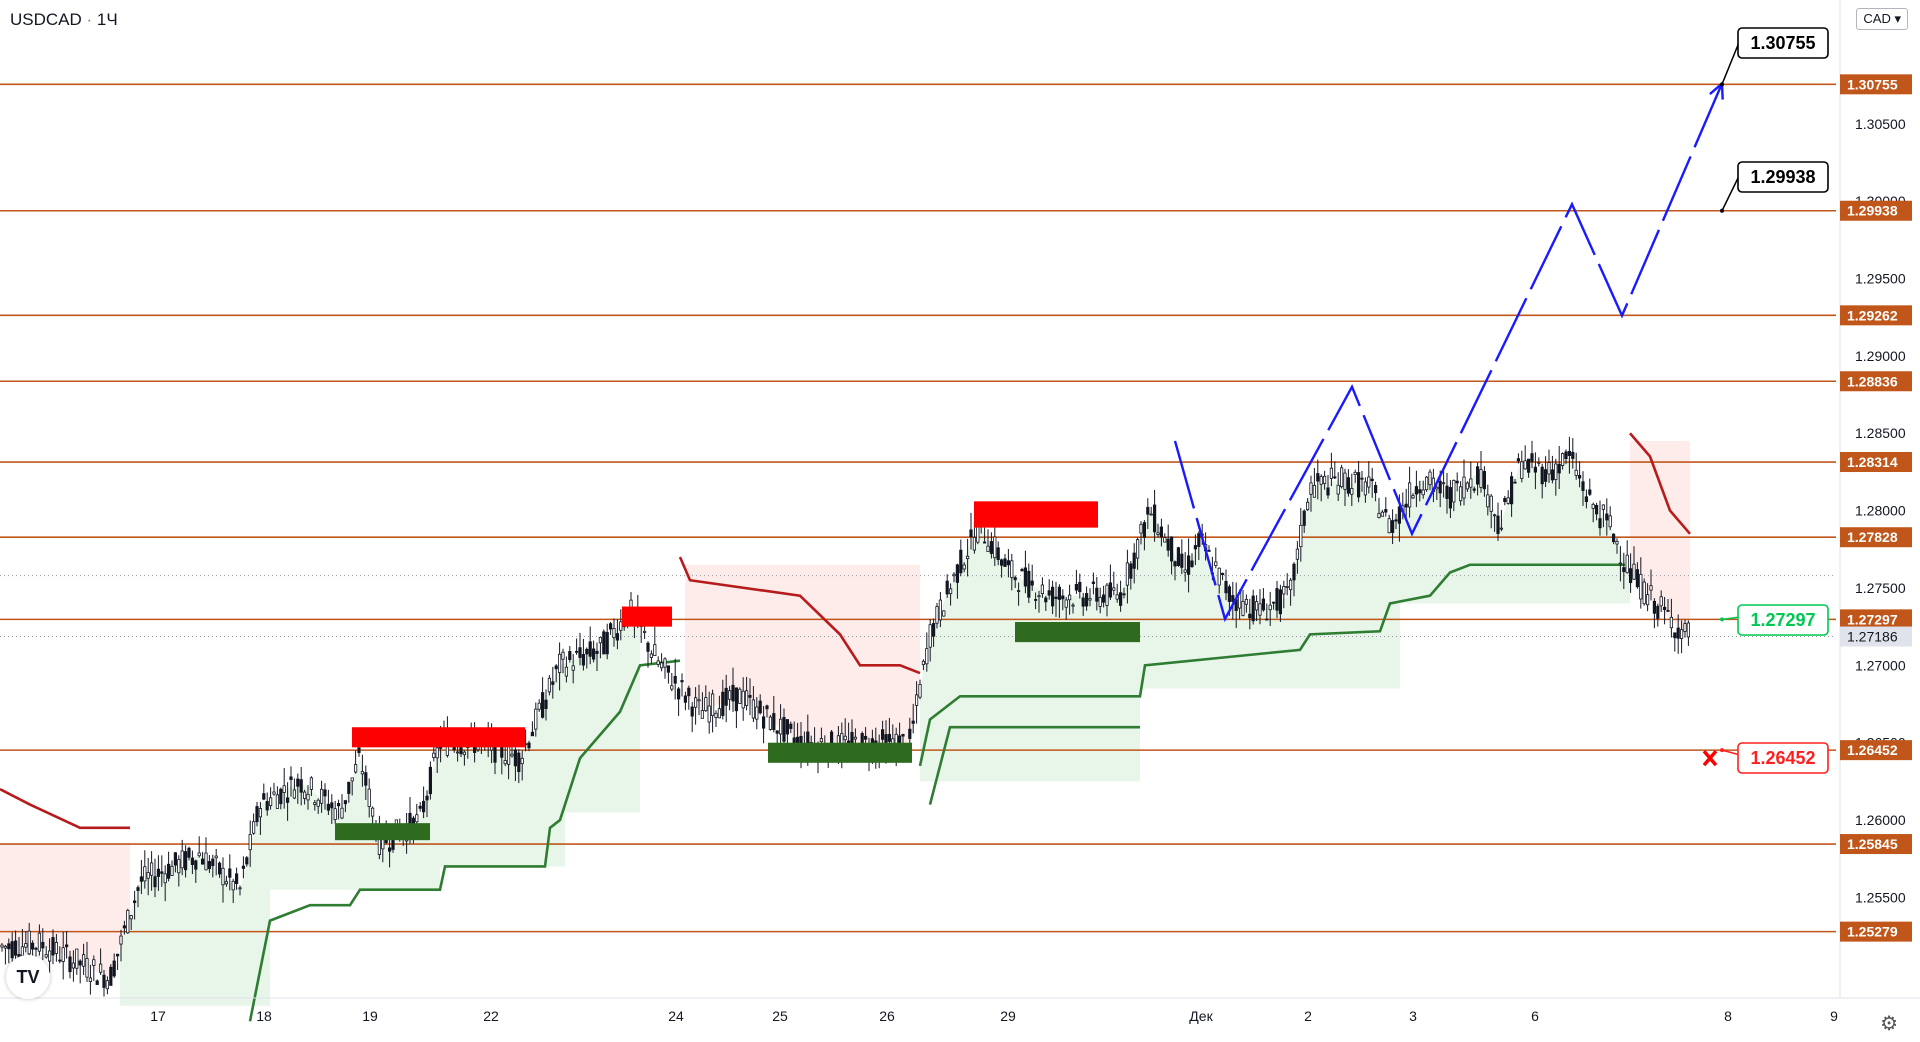  Describe the element at coordinates (1880, 511) in the screenshot. I see `price-tick-label: 1.28000` at that location.